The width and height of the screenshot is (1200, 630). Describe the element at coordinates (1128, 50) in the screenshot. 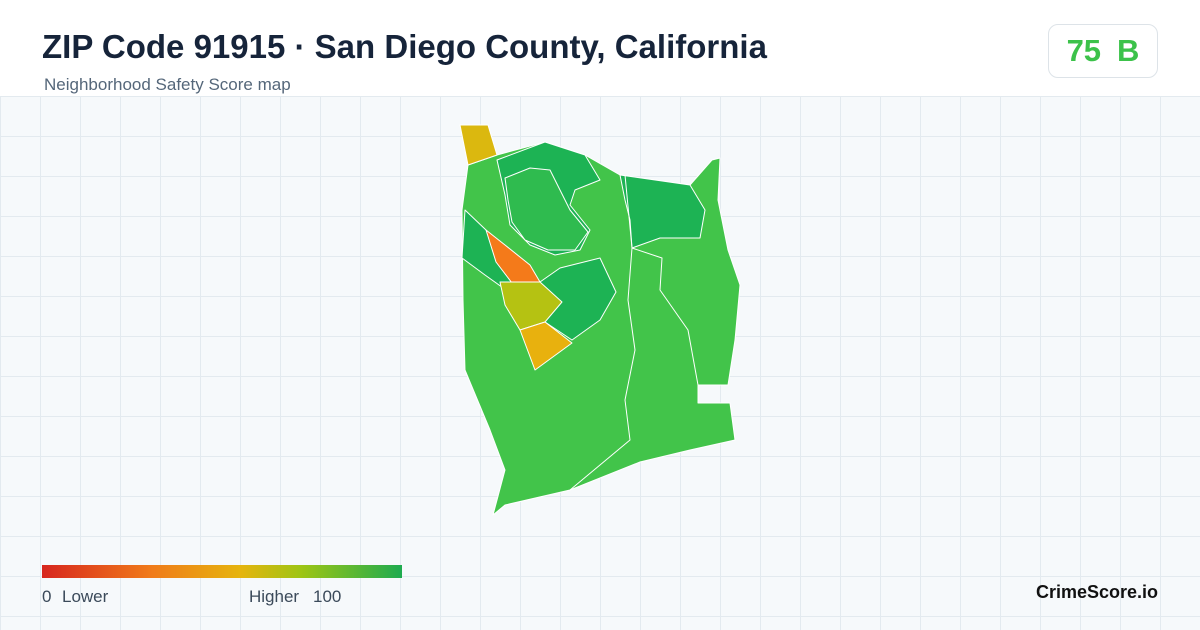

I see `grade: B` at that location.